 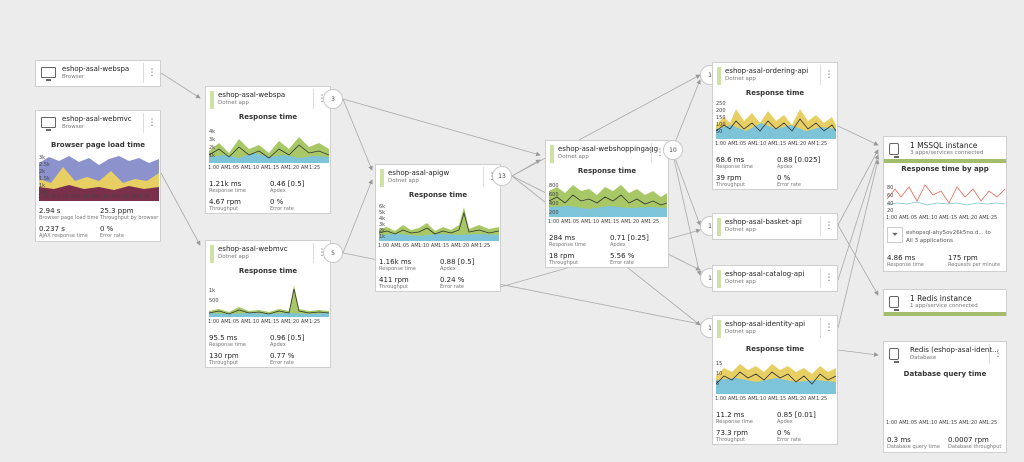 What do you see at coordinates (721, 104) in the screenshot?
I see `y-tick: 250` at bounding box center [721, 104].